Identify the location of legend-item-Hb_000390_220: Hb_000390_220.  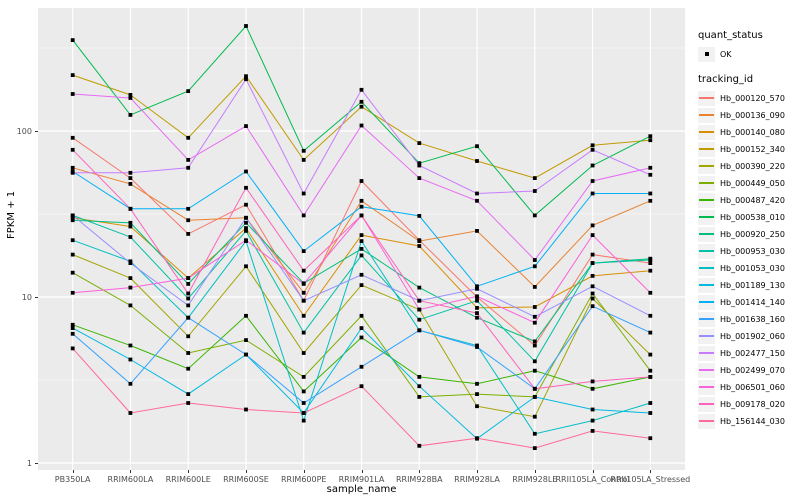
(748, 166).